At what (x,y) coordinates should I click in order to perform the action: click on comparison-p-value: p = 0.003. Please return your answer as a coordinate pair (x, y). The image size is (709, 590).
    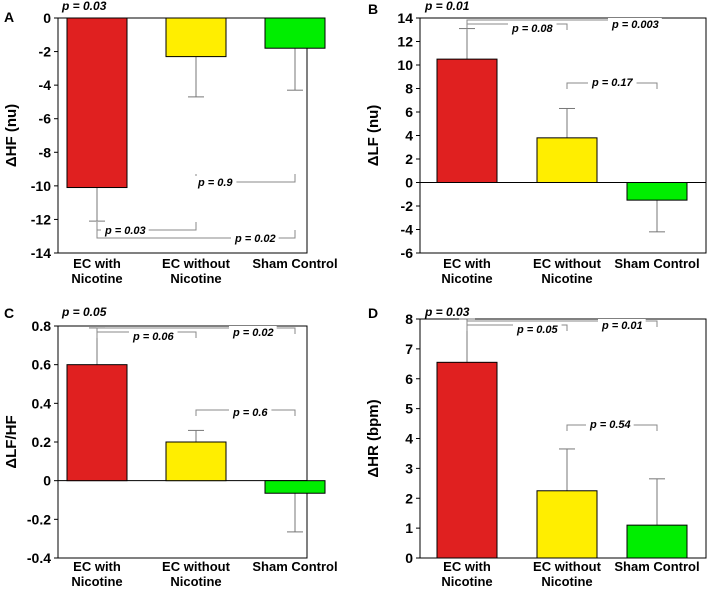
    Looking at the image, I should click on (635, 25).